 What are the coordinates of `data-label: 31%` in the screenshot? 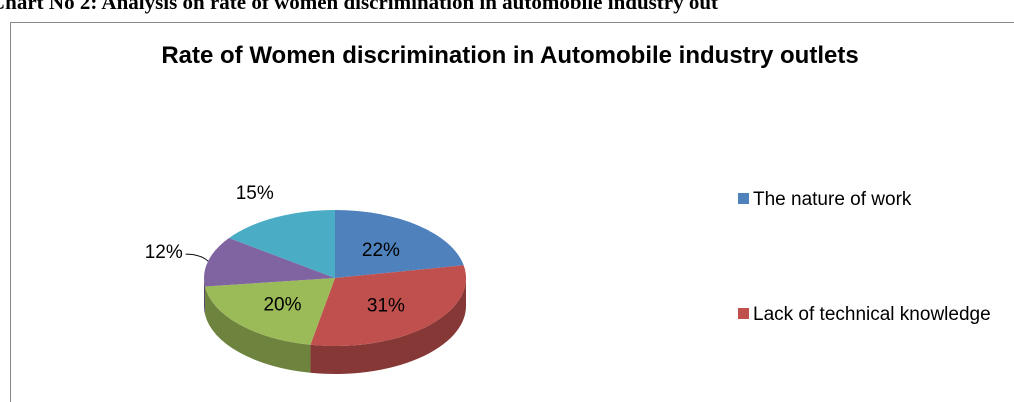 It's located at (386, 305).